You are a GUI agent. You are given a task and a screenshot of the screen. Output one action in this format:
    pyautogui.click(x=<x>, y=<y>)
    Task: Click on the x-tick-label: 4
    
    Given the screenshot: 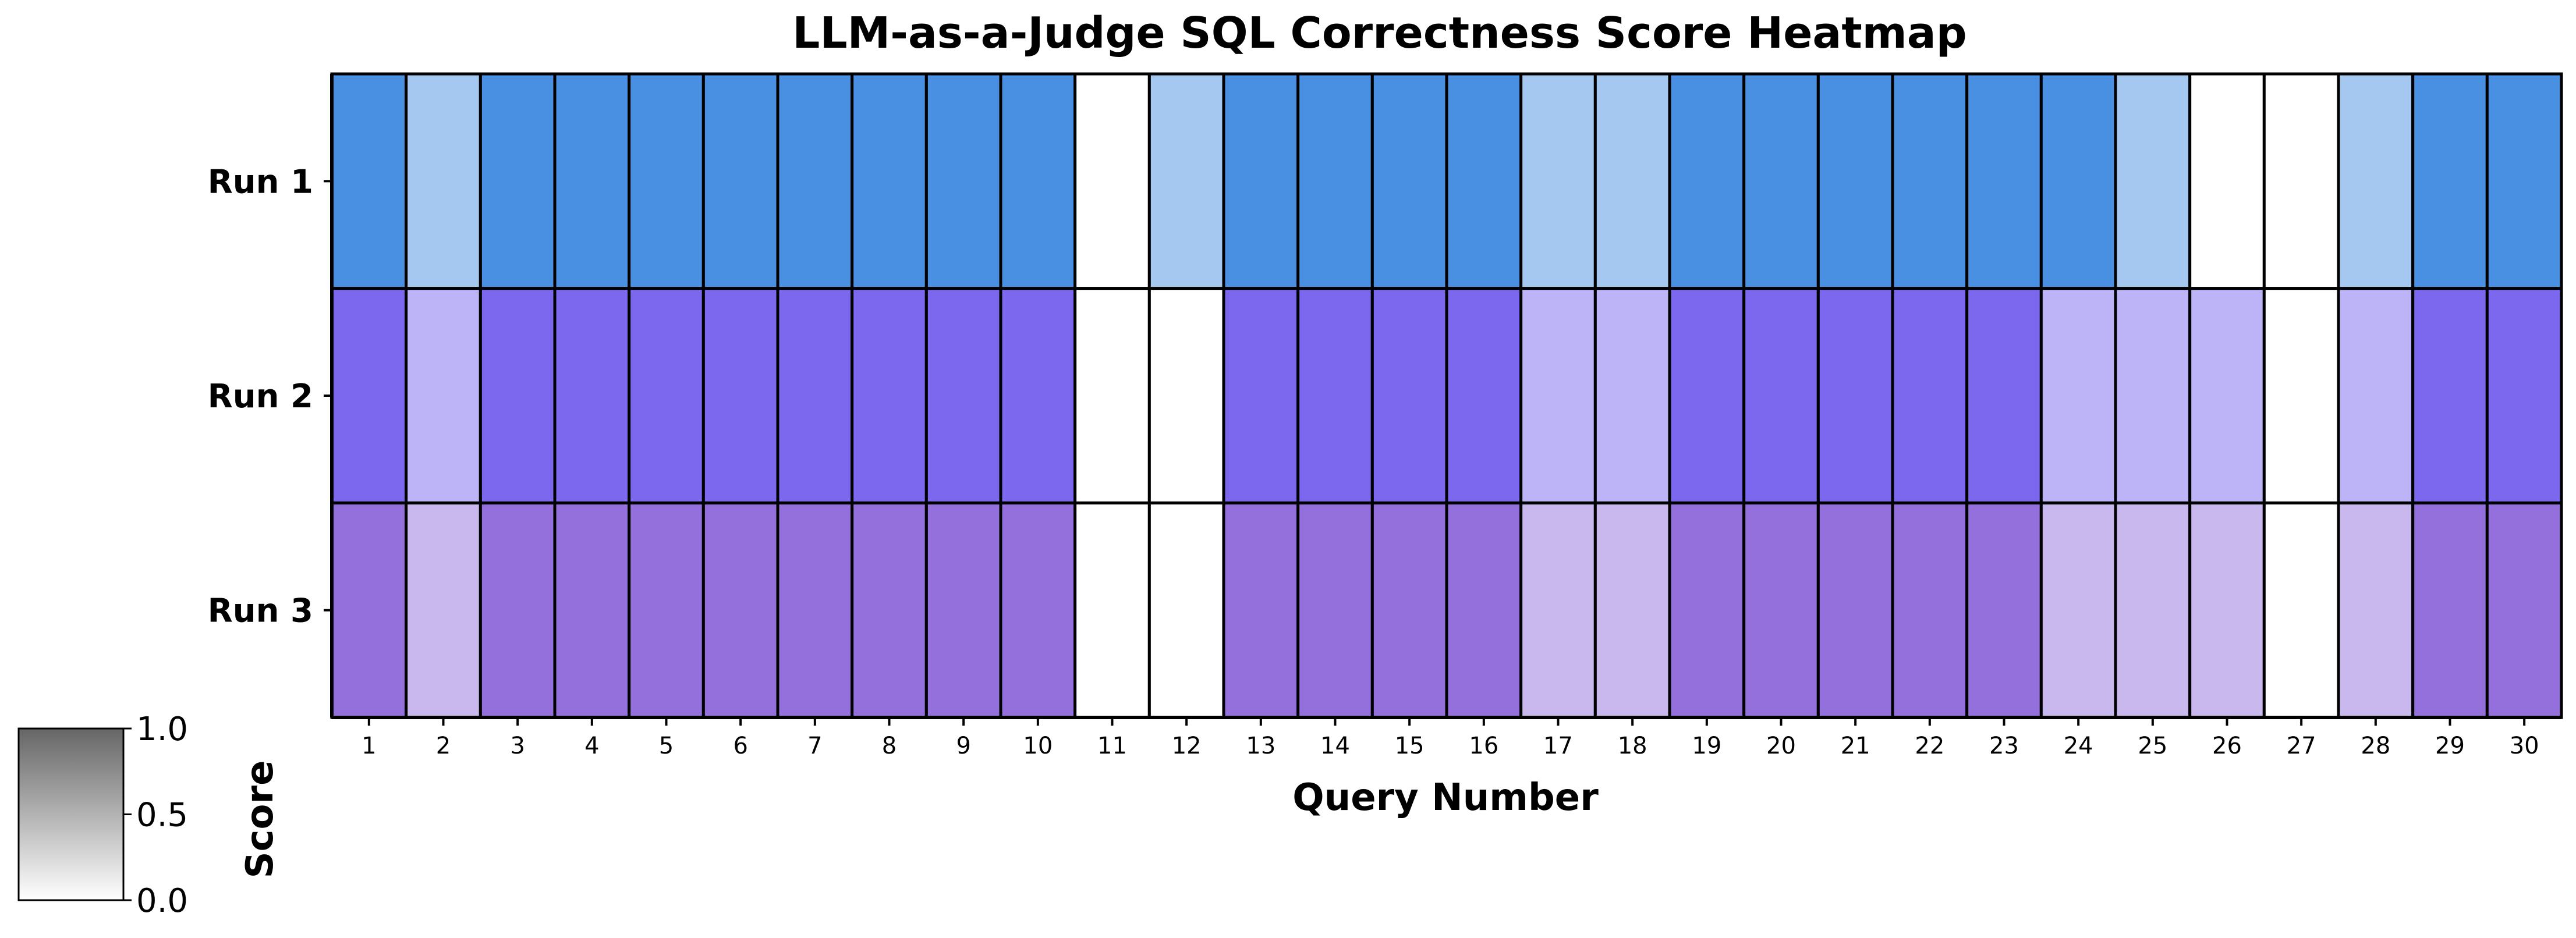 What is the action you would take?
    pyautogui.click(x=591, y=746)
    